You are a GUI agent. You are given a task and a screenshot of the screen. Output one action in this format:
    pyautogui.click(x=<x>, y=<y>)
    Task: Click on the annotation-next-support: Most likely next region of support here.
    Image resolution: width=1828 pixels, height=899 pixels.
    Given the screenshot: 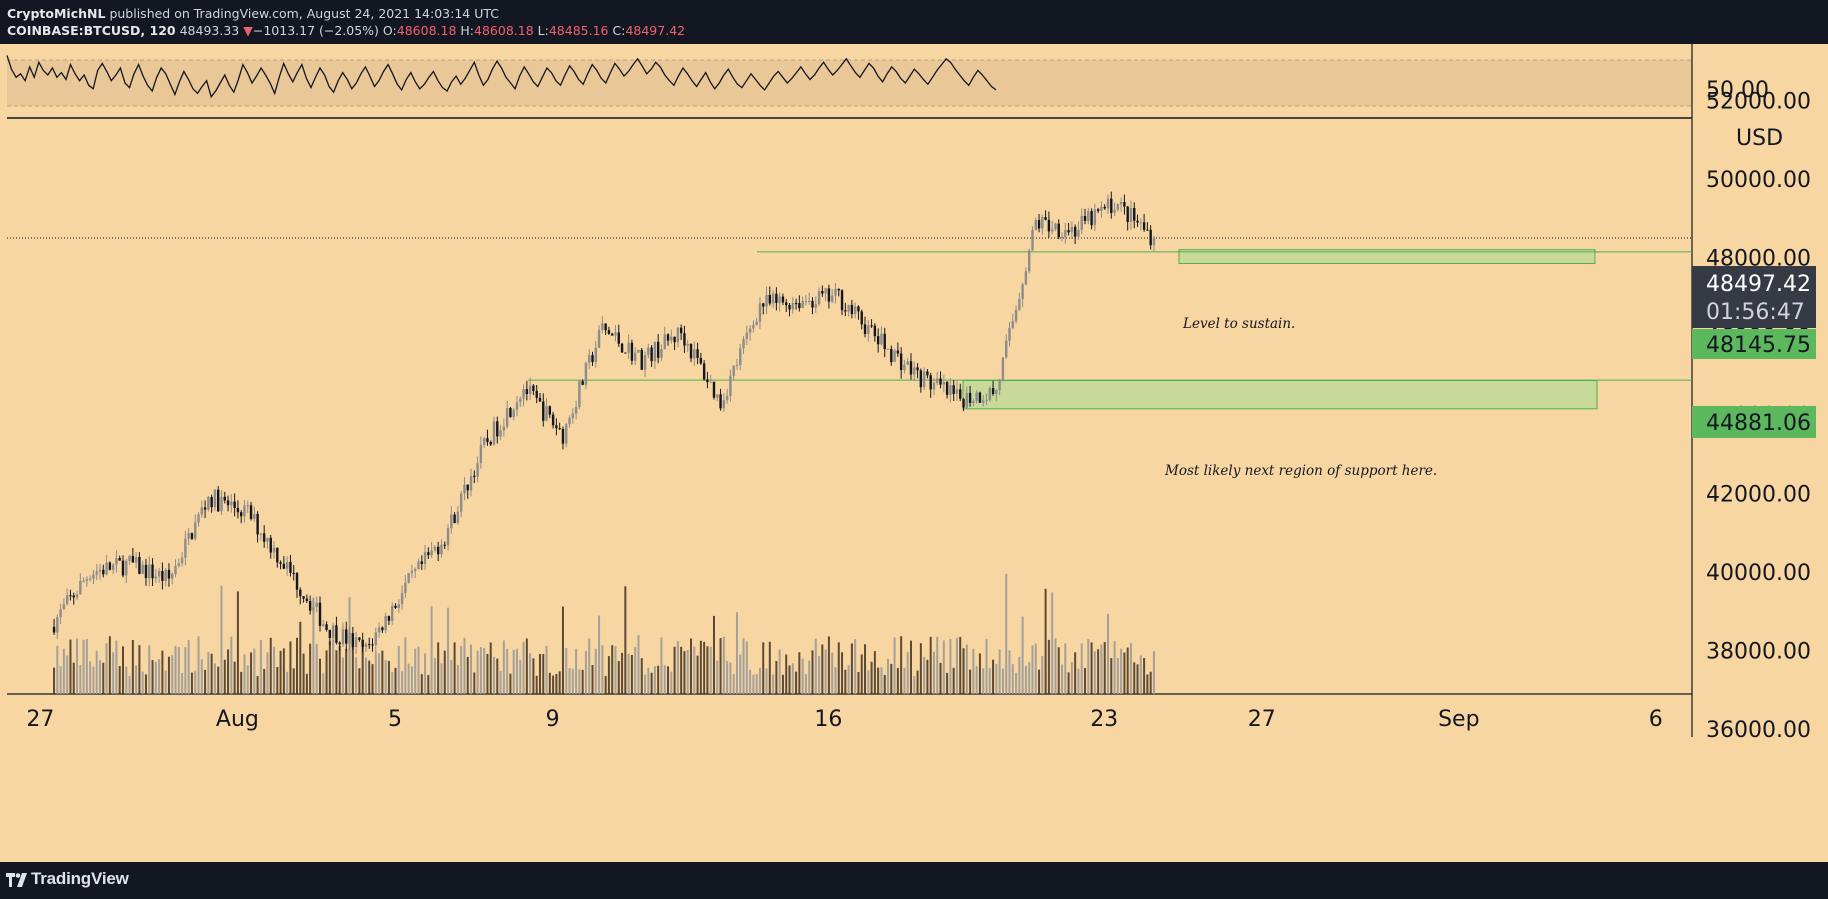 What is the action you would take?
    pyautogui.click(x=1300, y=471)
    